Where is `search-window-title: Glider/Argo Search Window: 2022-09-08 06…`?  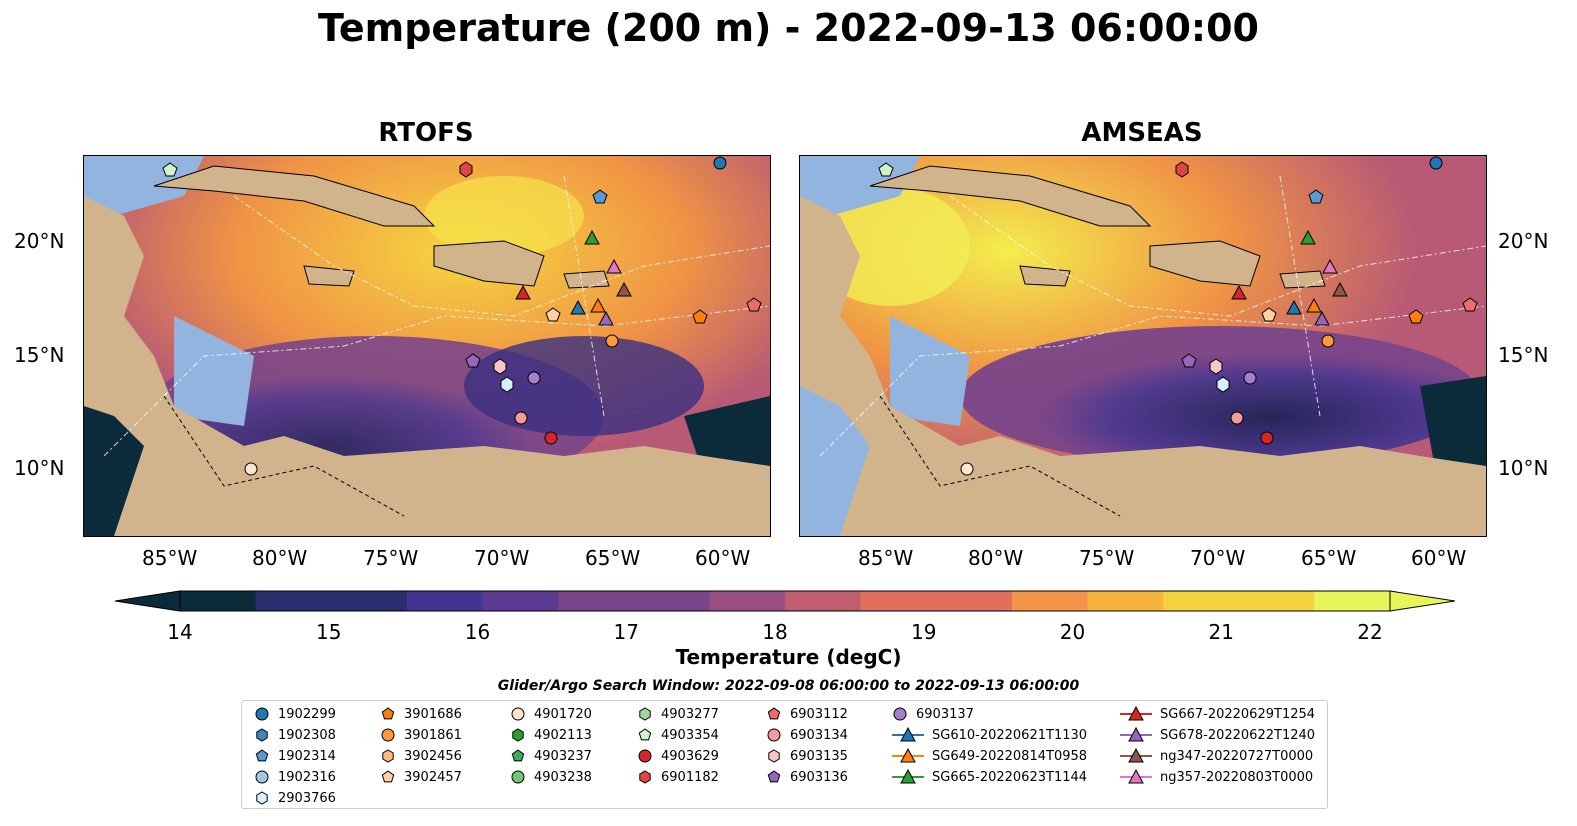
search-window-title: Glider/Argo Search Window: 2022-09-08 06… is located at coordinates (788, 686).